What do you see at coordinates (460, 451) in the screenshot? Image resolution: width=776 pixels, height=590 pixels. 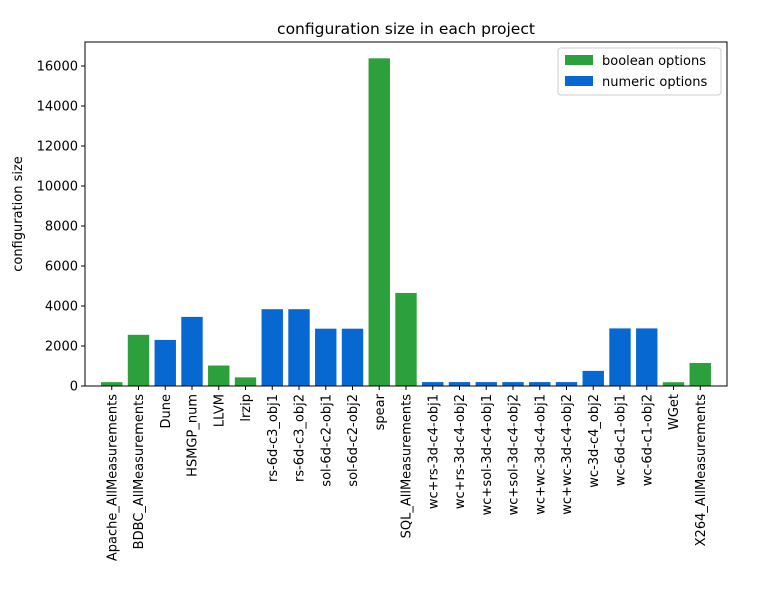 I see `x-tick-label: wc+rs-3d-c4-obj2` at bounding box center [460, 451].